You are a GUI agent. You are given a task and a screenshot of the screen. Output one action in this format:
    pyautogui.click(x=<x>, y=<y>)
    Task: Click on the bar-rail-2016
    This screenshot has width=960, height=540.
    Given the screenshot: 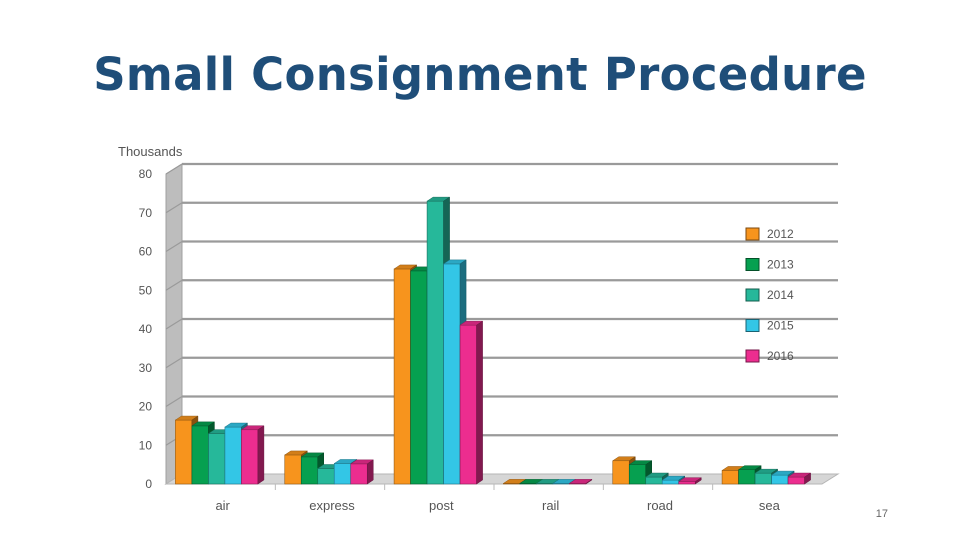 What is the action you would take?
    pyautogui.click(x=580, y=481)
    